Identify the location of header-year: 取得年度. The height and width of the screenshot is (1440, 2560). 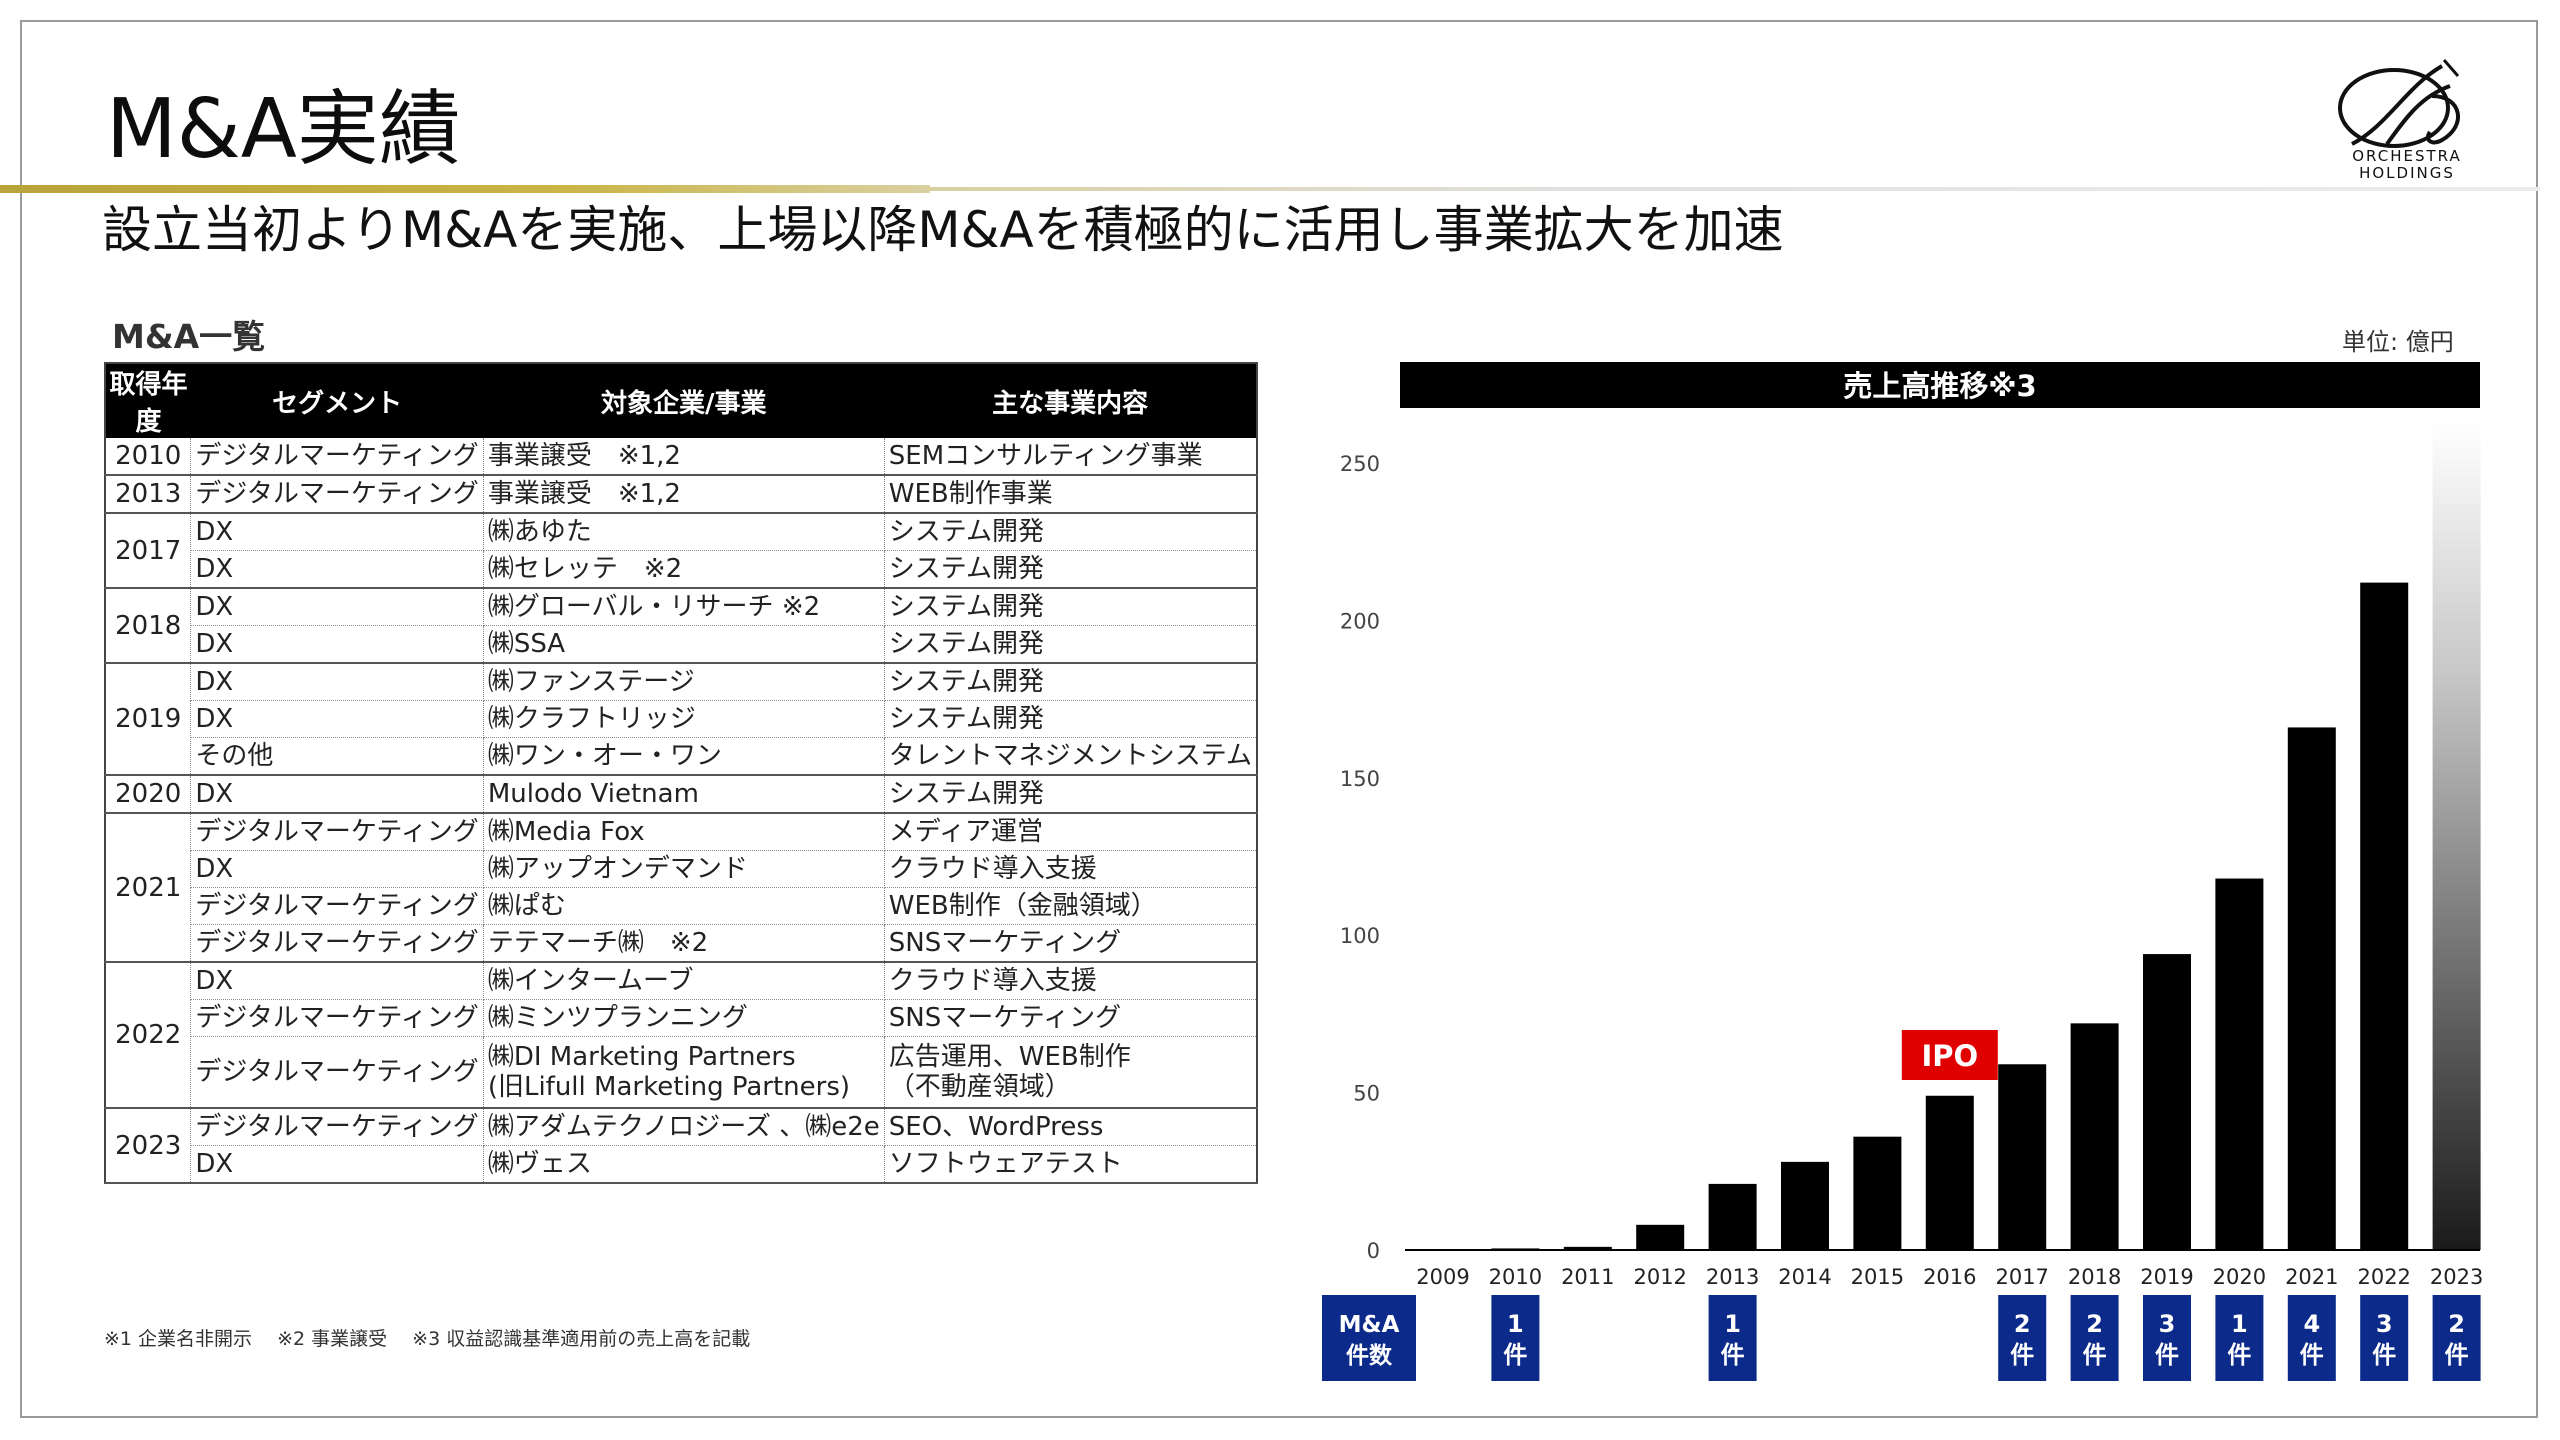
(148, 400).